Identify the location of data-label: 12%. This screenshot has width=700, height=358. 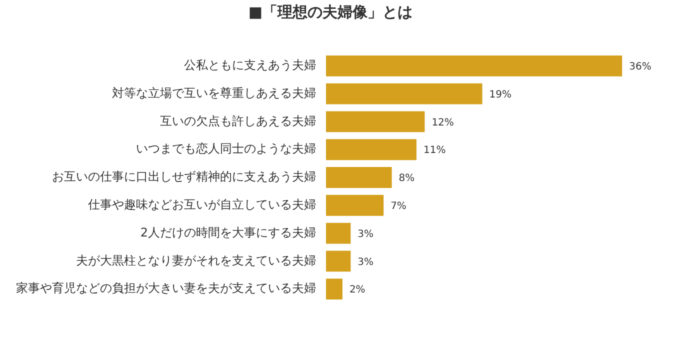
(443, 122).